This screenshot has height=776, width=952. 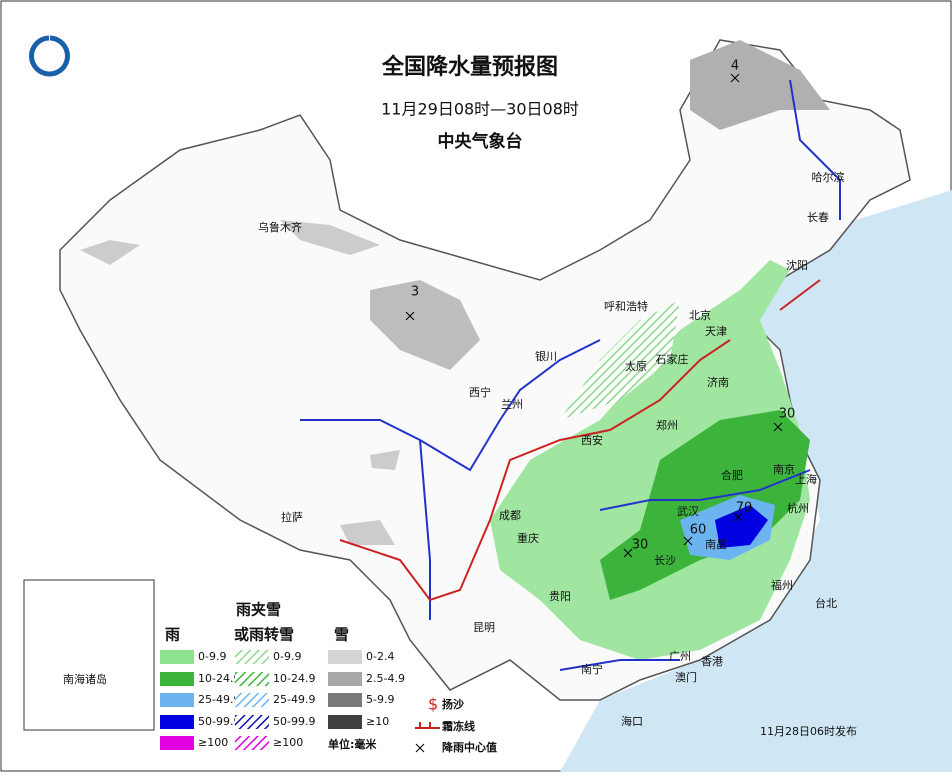 What do you see at coordinates (626, 306) in the screenshot?
I see `city-label: 呼和浩特` at bounding box center [626, 306].